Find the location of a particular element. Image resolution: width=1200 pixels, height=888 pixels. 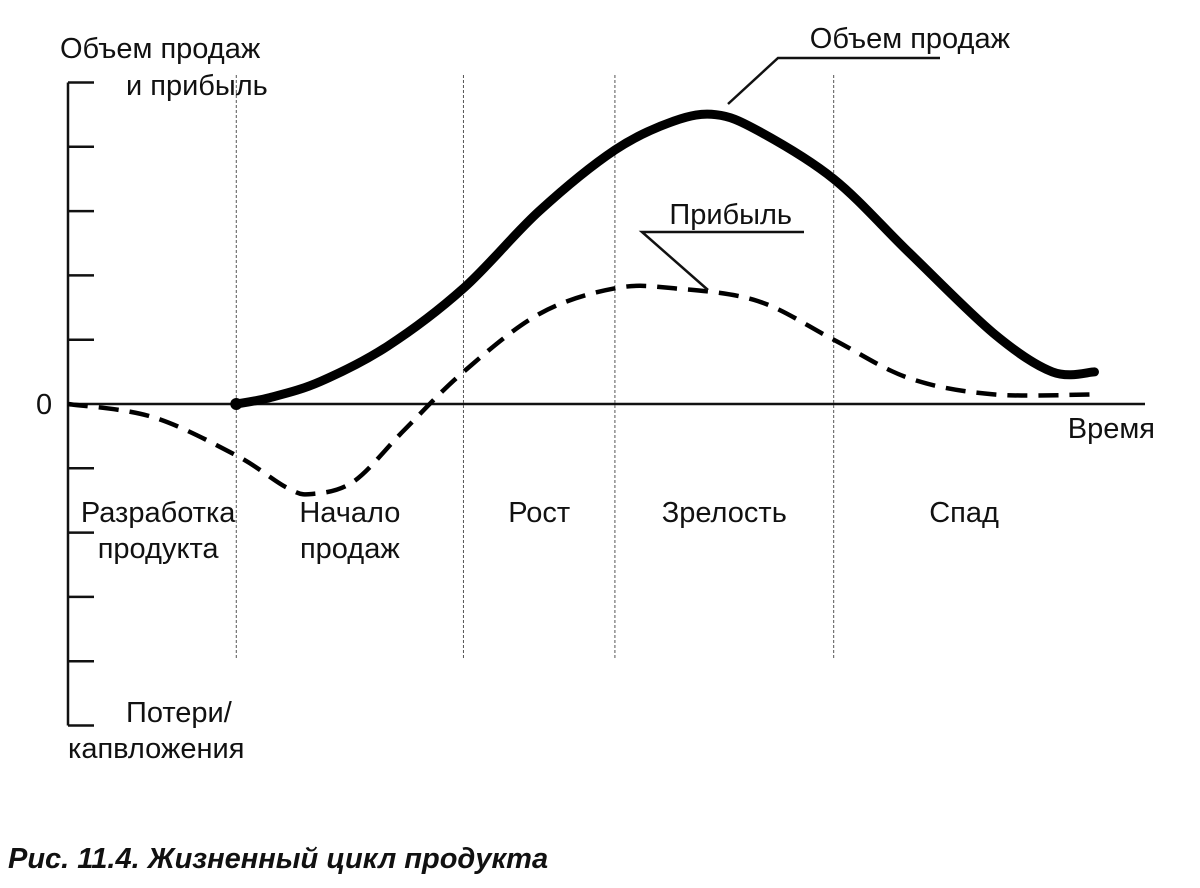

stage-label: Рост is located at coordinates (539, 513).